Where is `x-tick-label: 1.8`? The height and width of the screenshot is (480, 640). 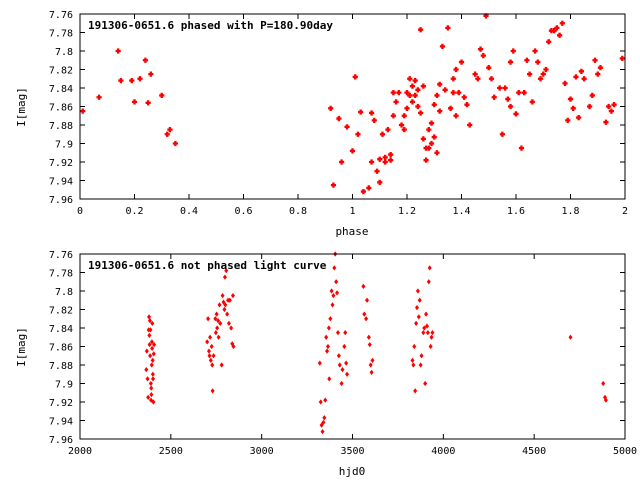
x-tick-label: 1.8 is located at coordinates (570, 211).